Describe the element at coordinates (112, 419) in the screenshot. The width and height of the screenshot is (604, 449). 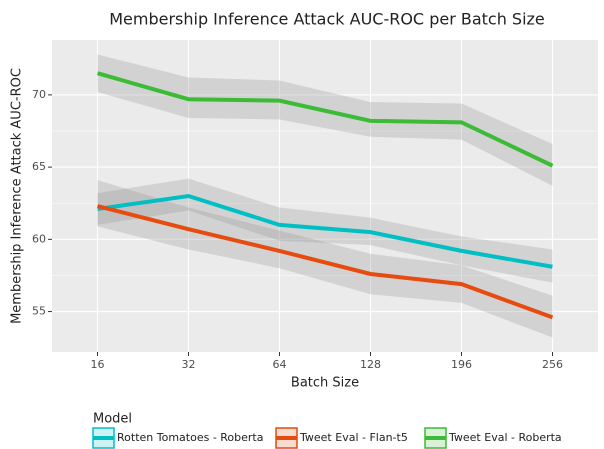
I see `legend-title: Model` at that location.